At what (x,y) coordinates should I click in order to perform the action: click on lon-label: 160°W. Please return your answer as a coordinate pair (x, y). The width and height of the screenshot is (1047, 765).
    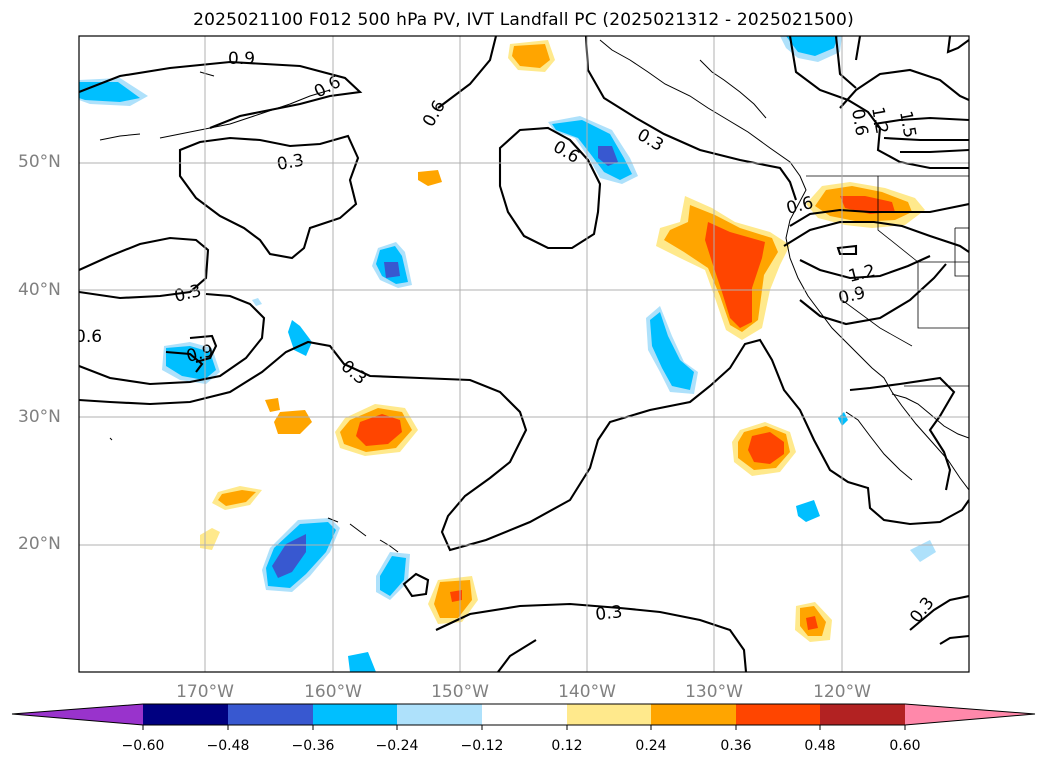
    Looking at the image, I should click on (333, 692).